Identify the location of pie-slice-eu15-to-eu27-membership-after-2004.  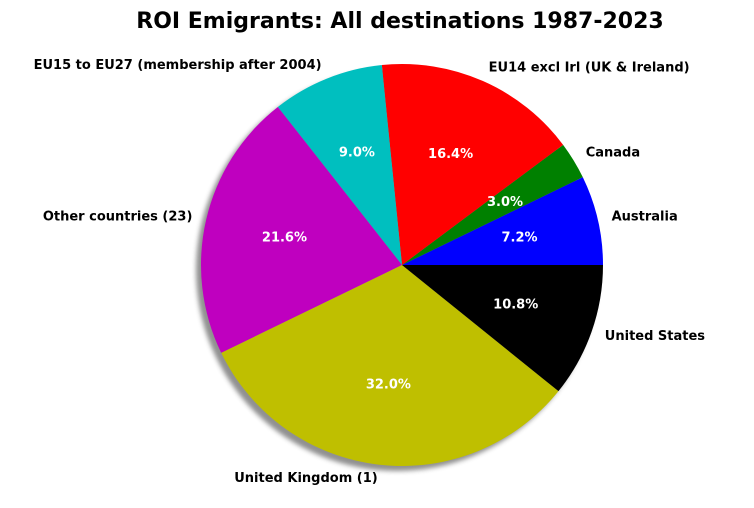
(339, 165).